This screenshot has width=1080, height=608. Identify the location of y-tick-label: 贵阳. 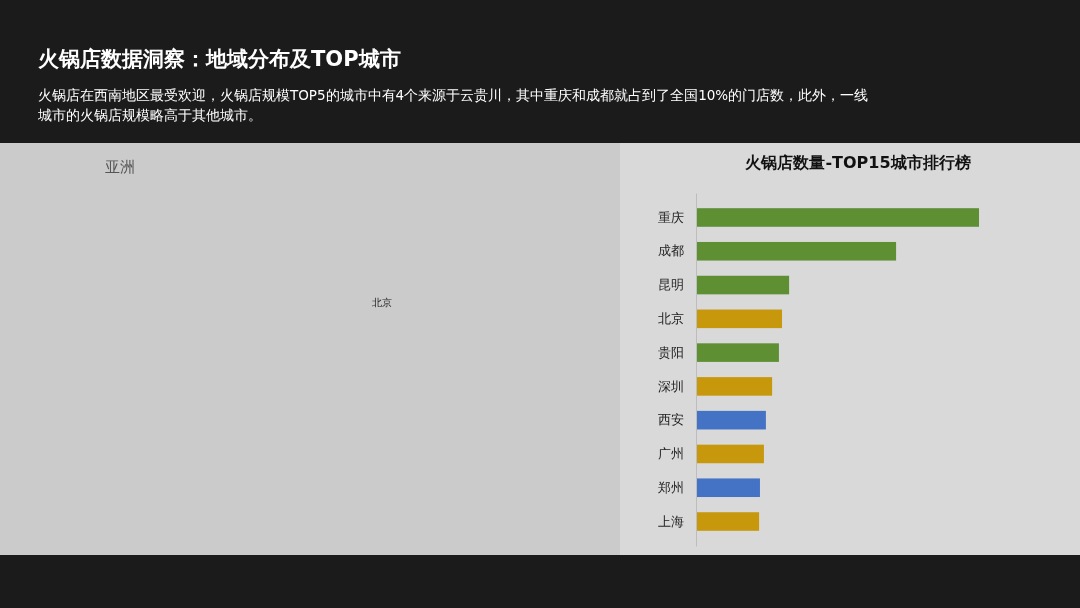
(671, 352).